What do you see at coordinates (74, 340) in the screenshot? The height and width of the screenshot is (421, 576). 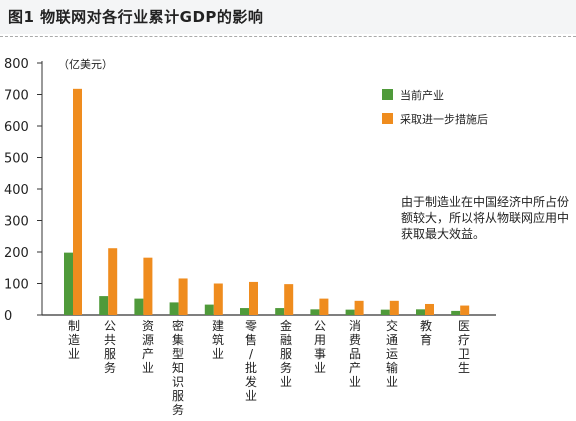 I see `x-category-label: 制造业` at bounding box center [74, 340].